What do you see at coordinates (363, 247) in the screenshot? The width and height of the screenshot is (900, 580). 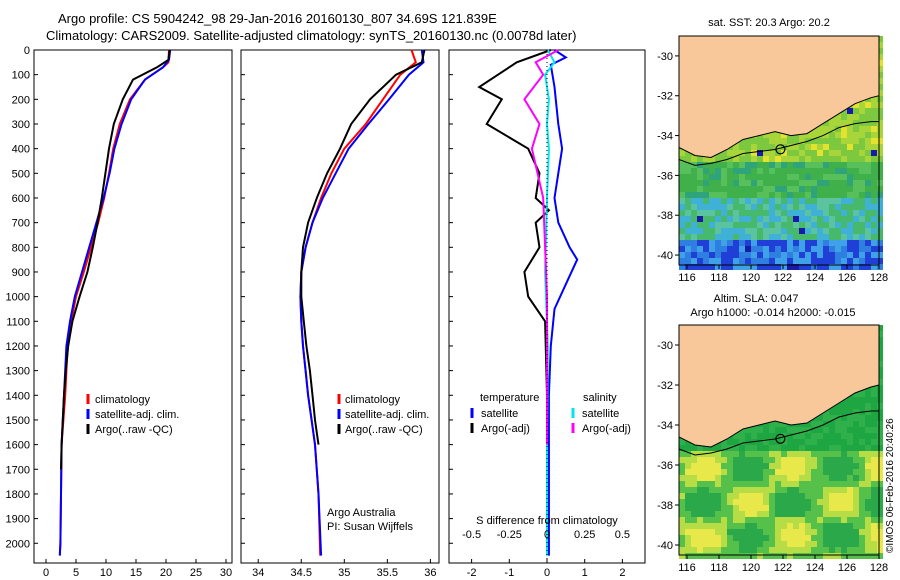 I see `series-line-salinity` at bounding box center [363, 247].